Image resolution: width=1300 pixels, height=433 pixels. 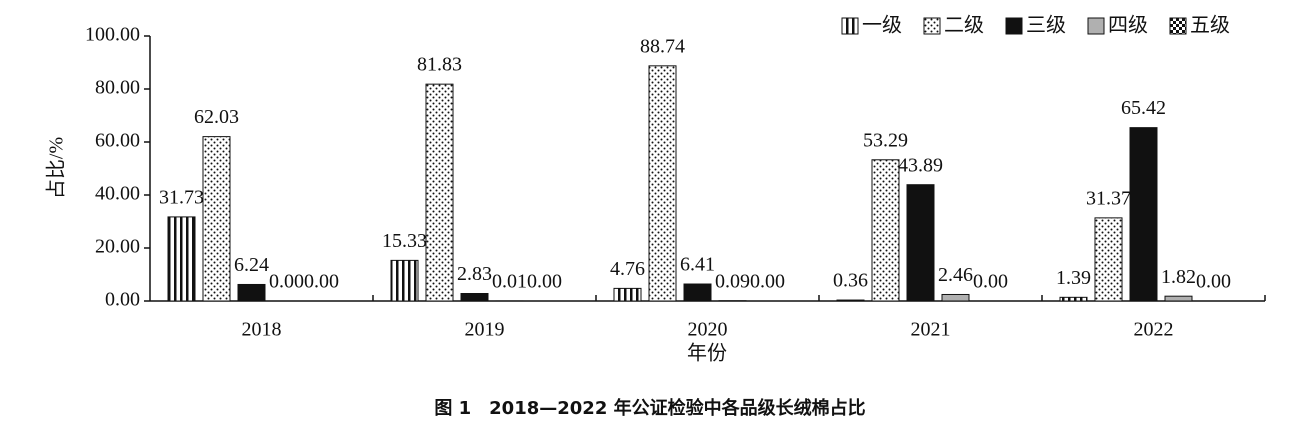 What do you see at coordinates (474, 274) in the screenshot?
I see `value-label: 2.83` at bounding box center [474, 274].